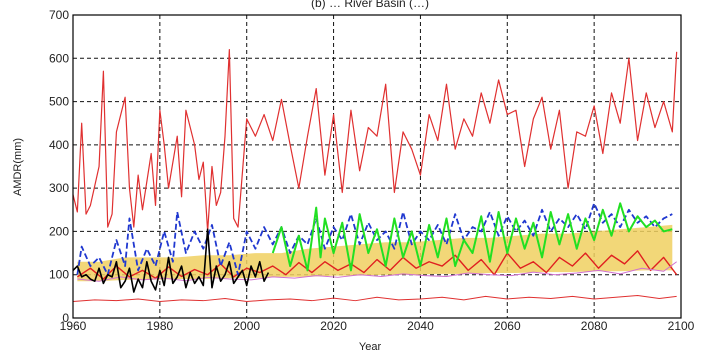 This screenshot has width=704, height=354. What do you see at coordinates (65, 318) in the screenshot?
I see `y-tick-label: 0` at bounding box center [65, 318].